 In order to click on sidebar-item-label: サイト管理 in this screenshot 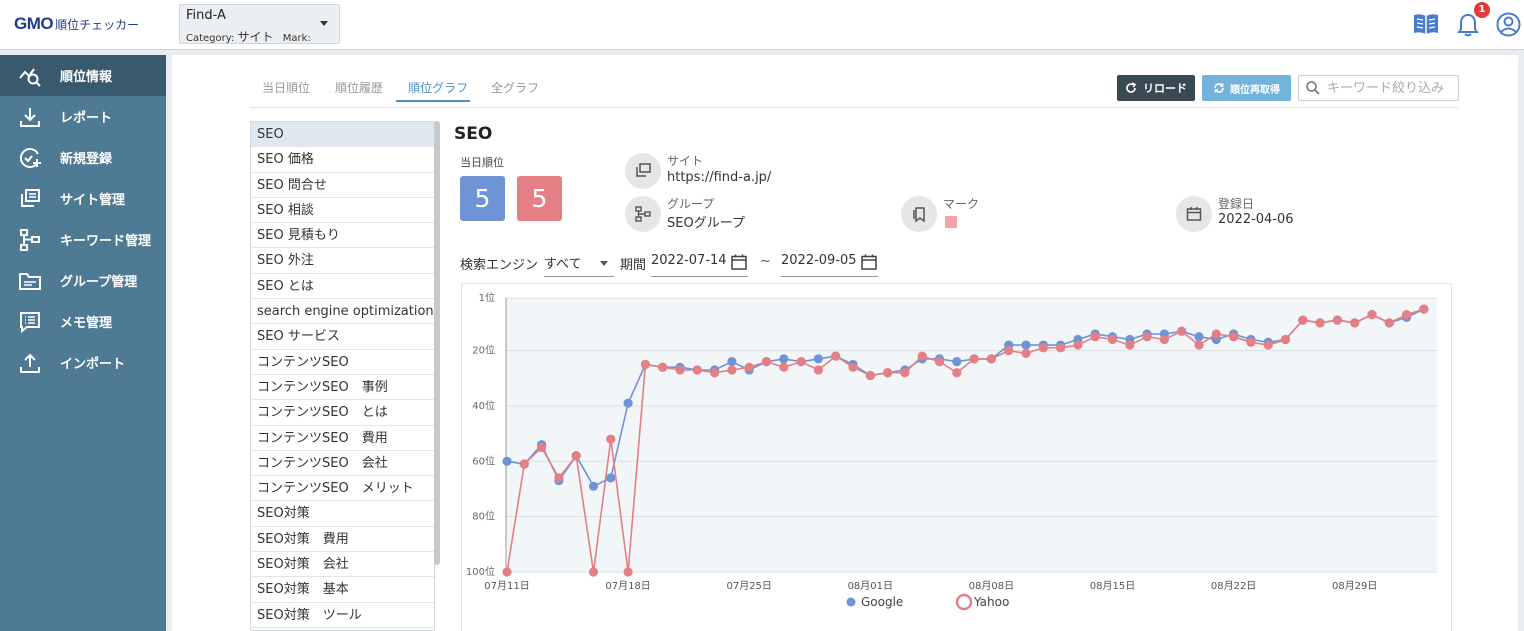, I will do `click(93, 200)`.